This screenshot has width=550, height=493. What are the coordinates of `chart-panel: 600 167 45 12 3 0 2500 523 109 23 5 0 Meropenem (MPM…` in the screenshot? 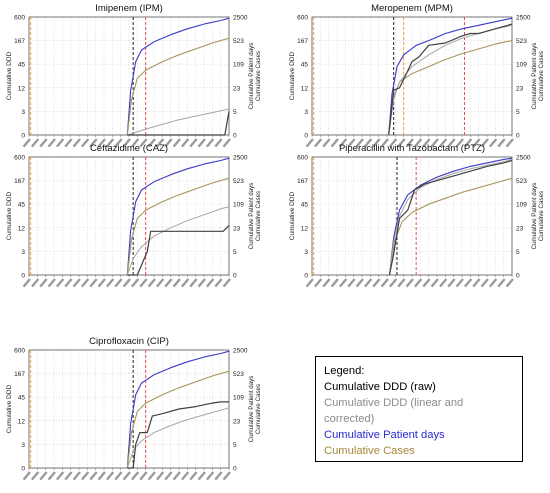 It's located at (417, 75).